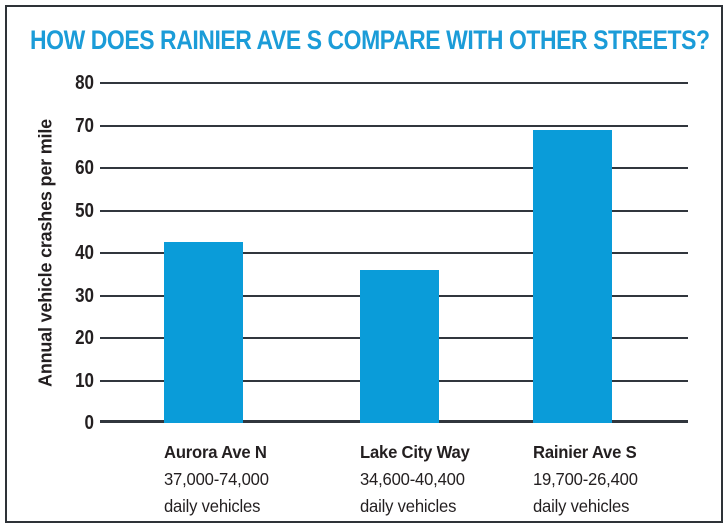 The height and width of the screenshot is (528, 728). Describe the element at coordinates (84, 125) in the screenshot. I see `y-tick-label-70: 70` at that location.